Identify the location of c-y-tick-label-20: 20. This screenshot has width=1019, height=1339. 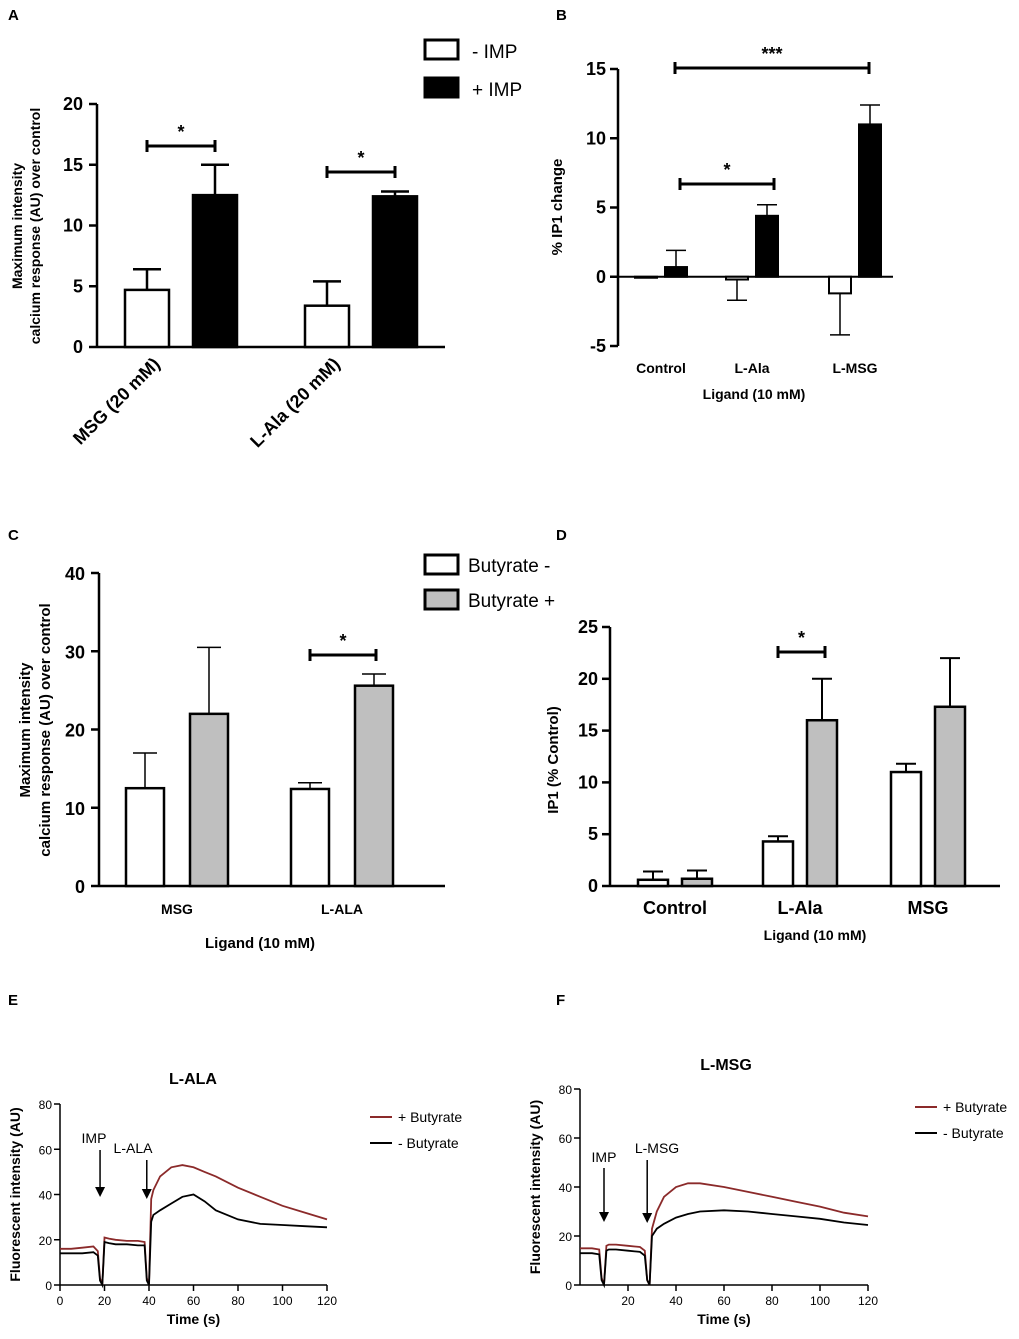
(75, 731).